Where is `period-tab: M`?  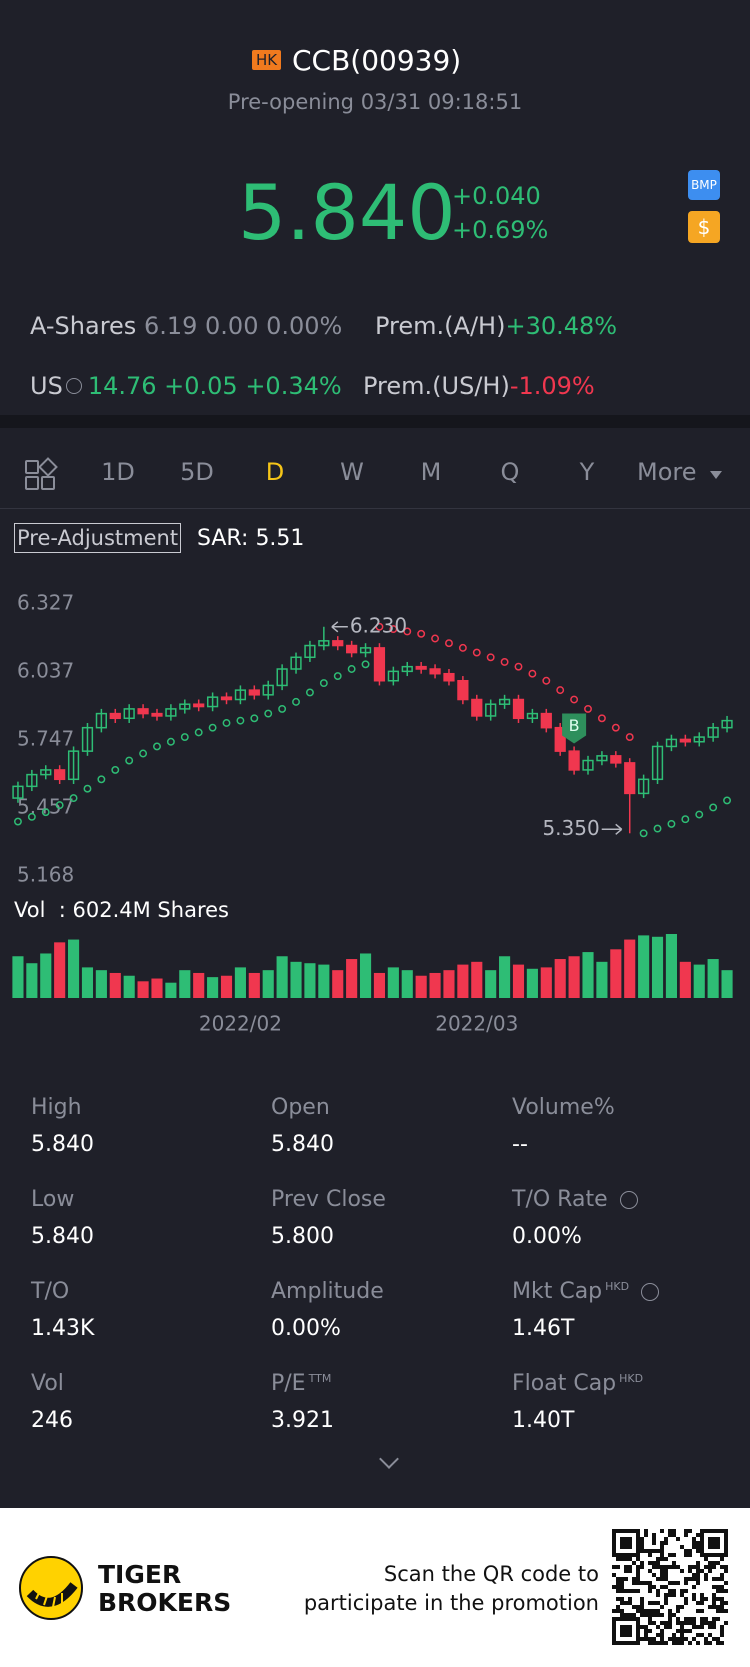 period-tab: M is located at coordinates (431, 472).